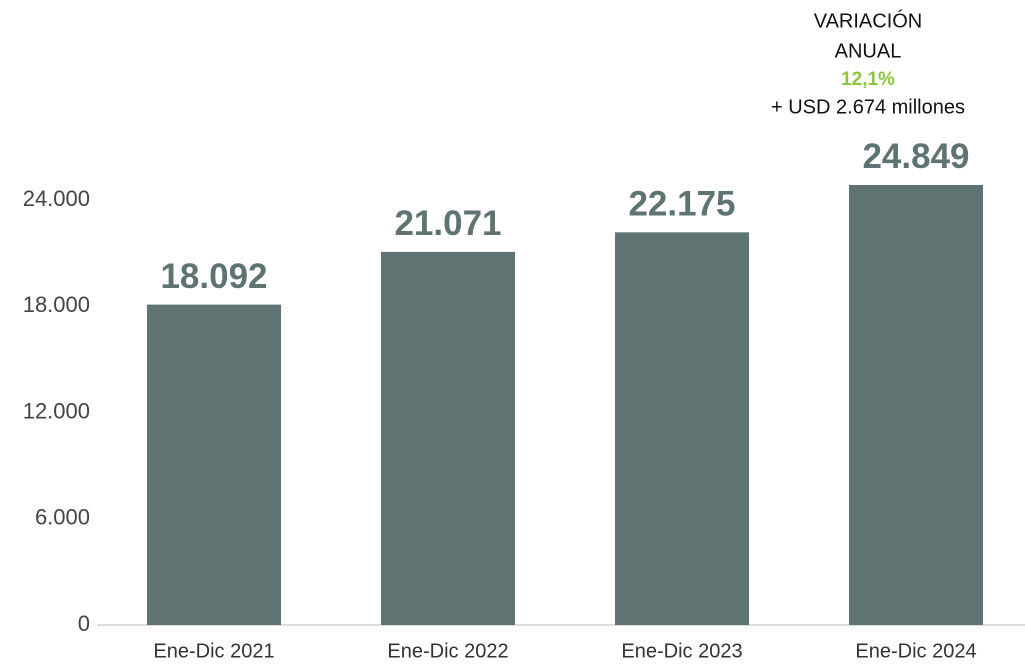 This screenshot has width=1025, height=664. I want to click on y-tick-label: 18.000, so click(56, 304).